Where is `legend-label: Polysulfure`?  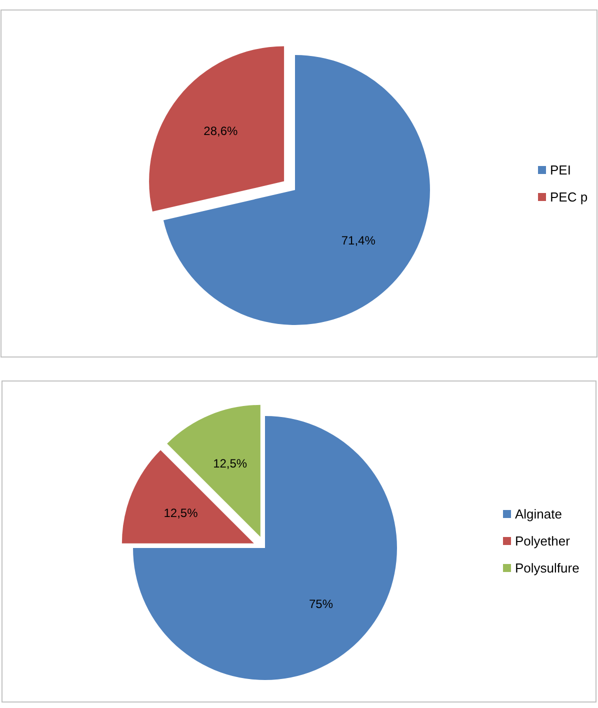 legend-label: Polysulfure is located at coordinates (547, 568).